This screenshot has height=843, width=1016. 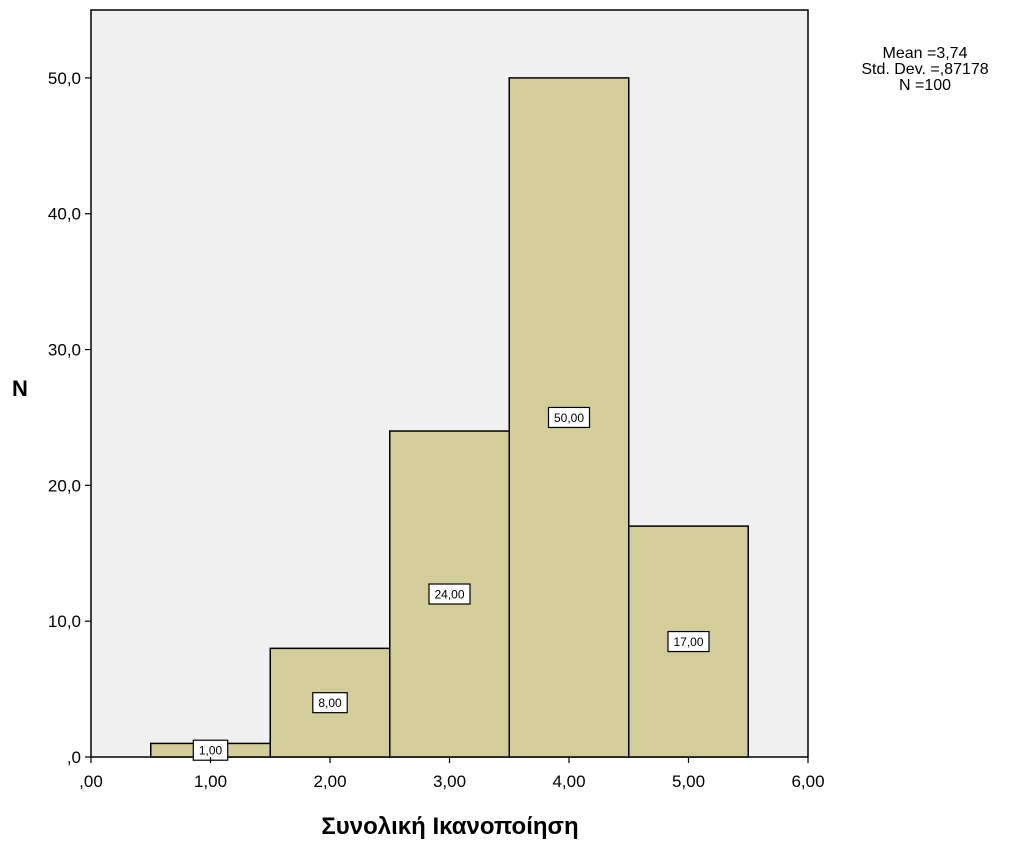 I want to click on value-label-text: 1,00, so click(x=211, y=751).